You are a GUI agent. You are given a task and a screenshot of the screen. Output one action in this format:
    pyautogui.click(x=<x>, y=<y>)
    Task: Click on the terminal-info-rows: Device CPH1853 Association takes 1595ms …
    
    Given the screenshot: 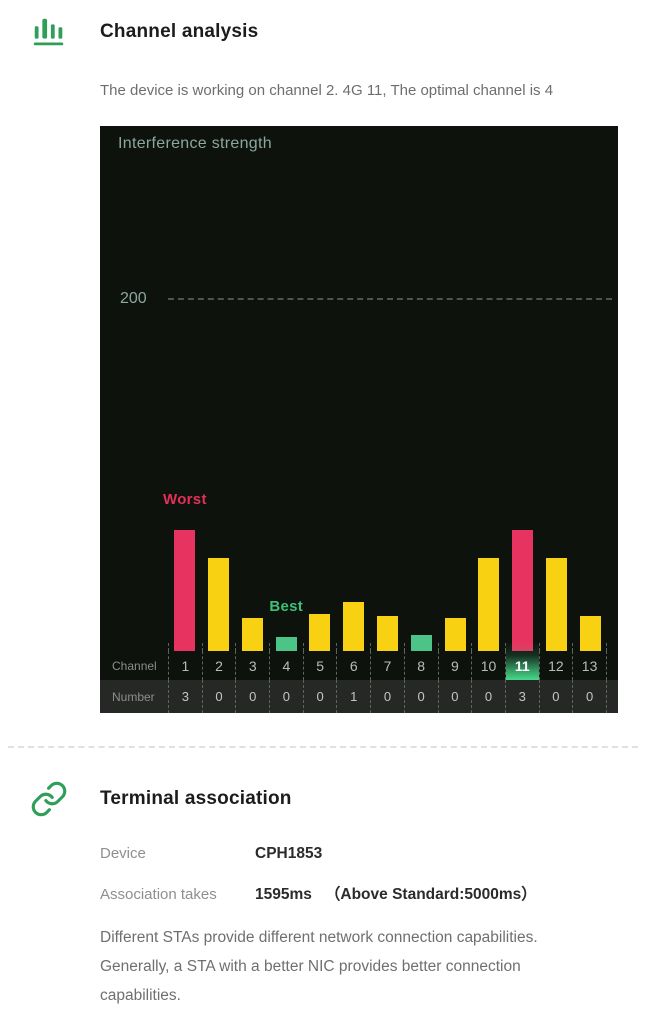 What is the action you would take?
    pyautogui.click(x=373, y=874)
    